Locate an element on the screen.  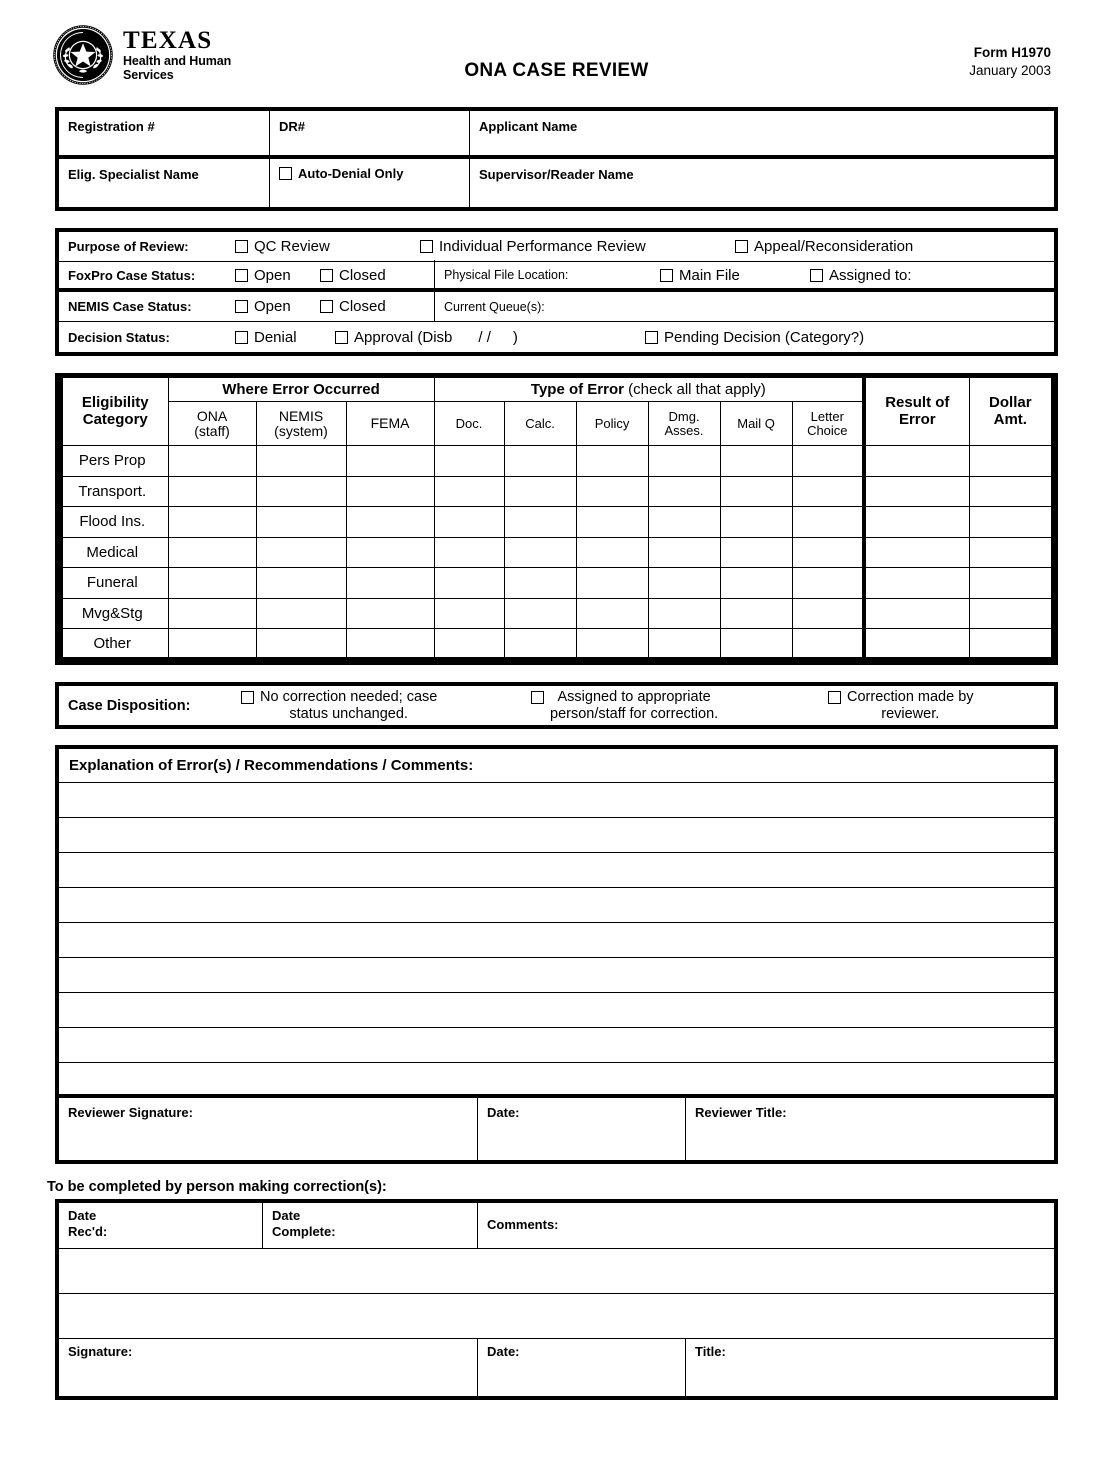
supervisor-reader-field: Supervisor/Reader Name is located at coordinates (762, 183).